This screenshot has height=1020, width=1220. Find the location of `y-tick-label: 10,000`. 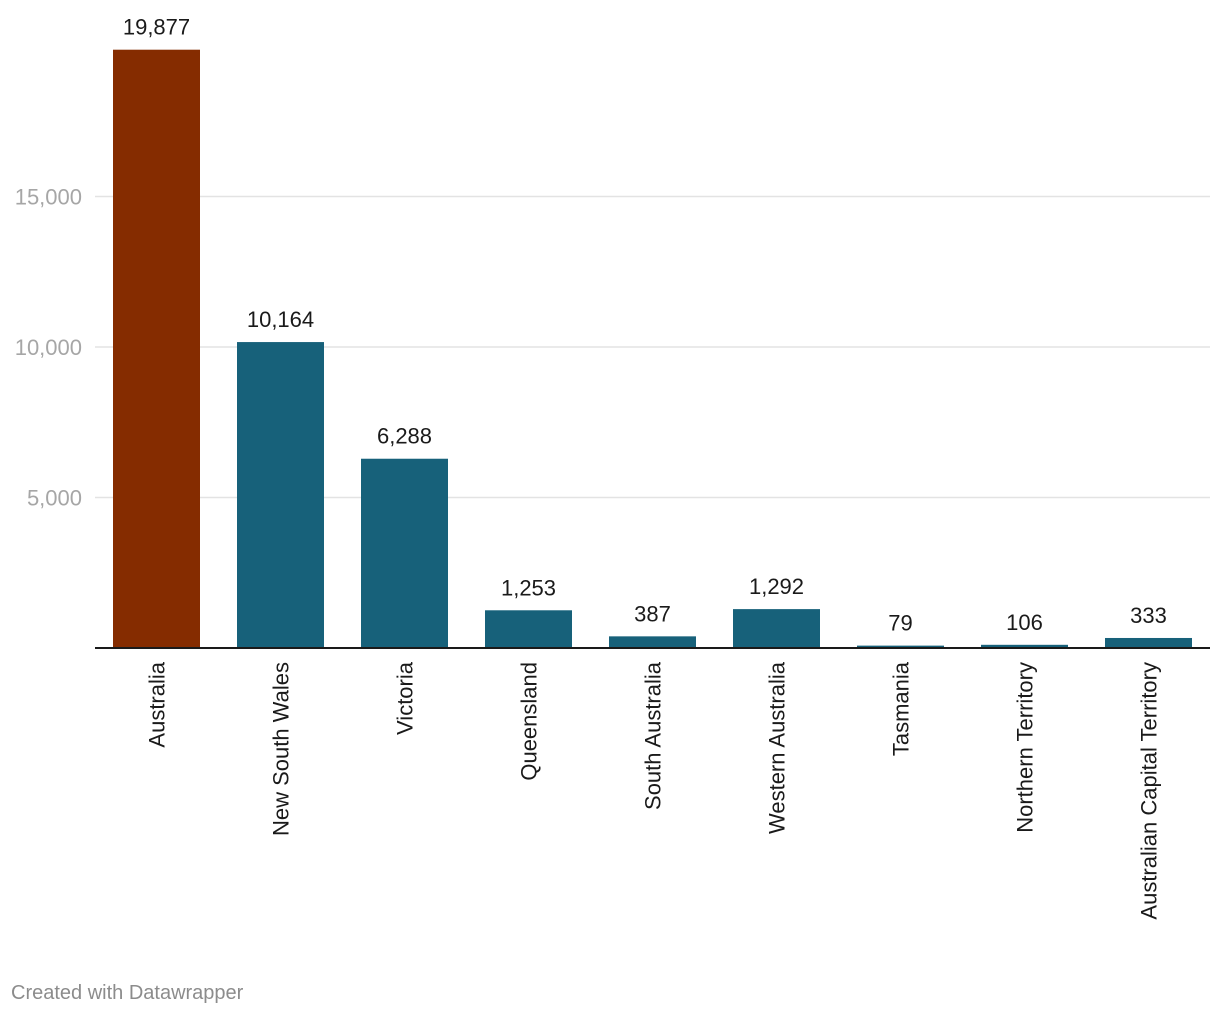

y-tick-label: 10,000 is located at coordinates (48, 347).